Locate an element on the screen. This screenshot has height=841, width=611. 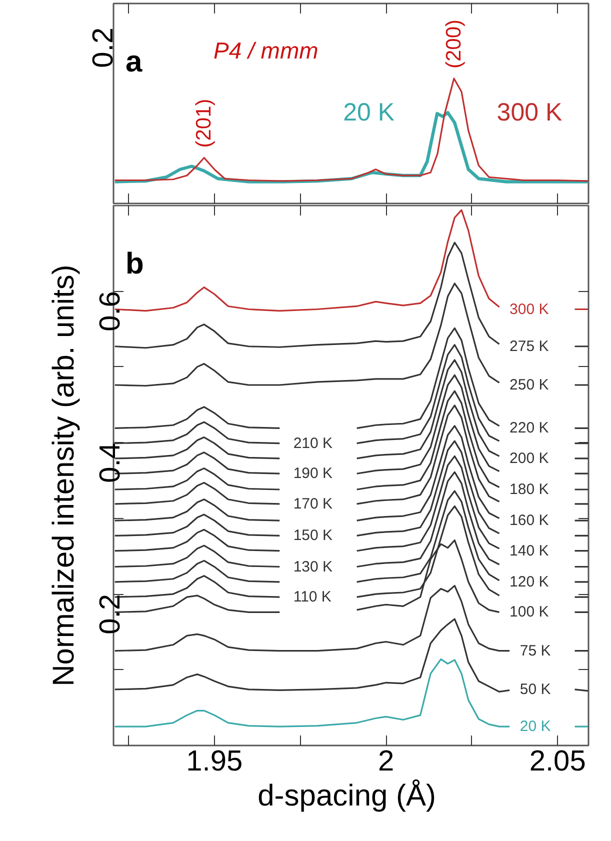
series-label: 140 K is located at coordinates (529, 551).